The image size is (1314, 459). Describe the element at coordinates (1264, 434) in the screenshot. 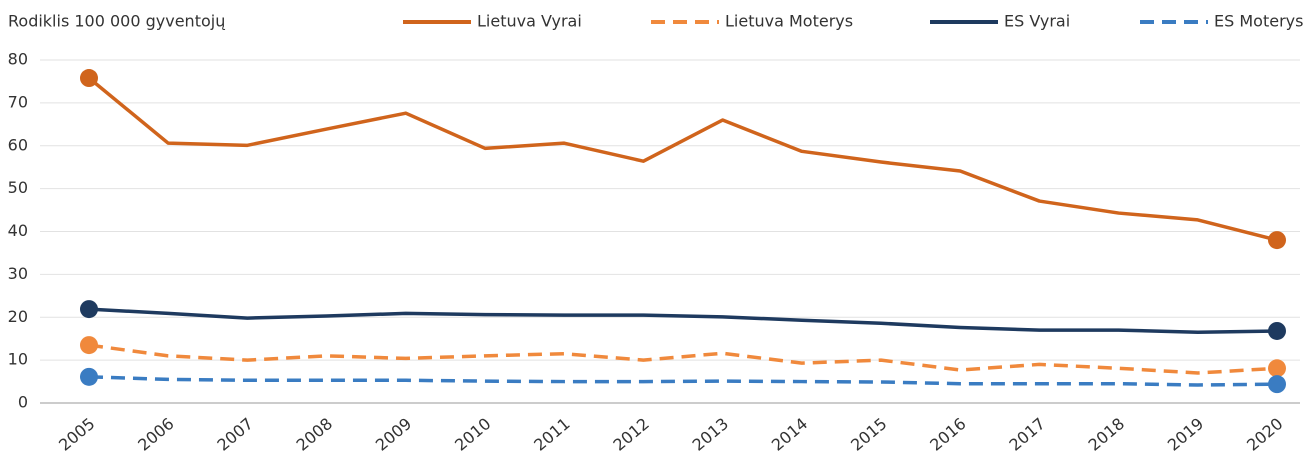

I see `x-tick-label: 2020` at that location.